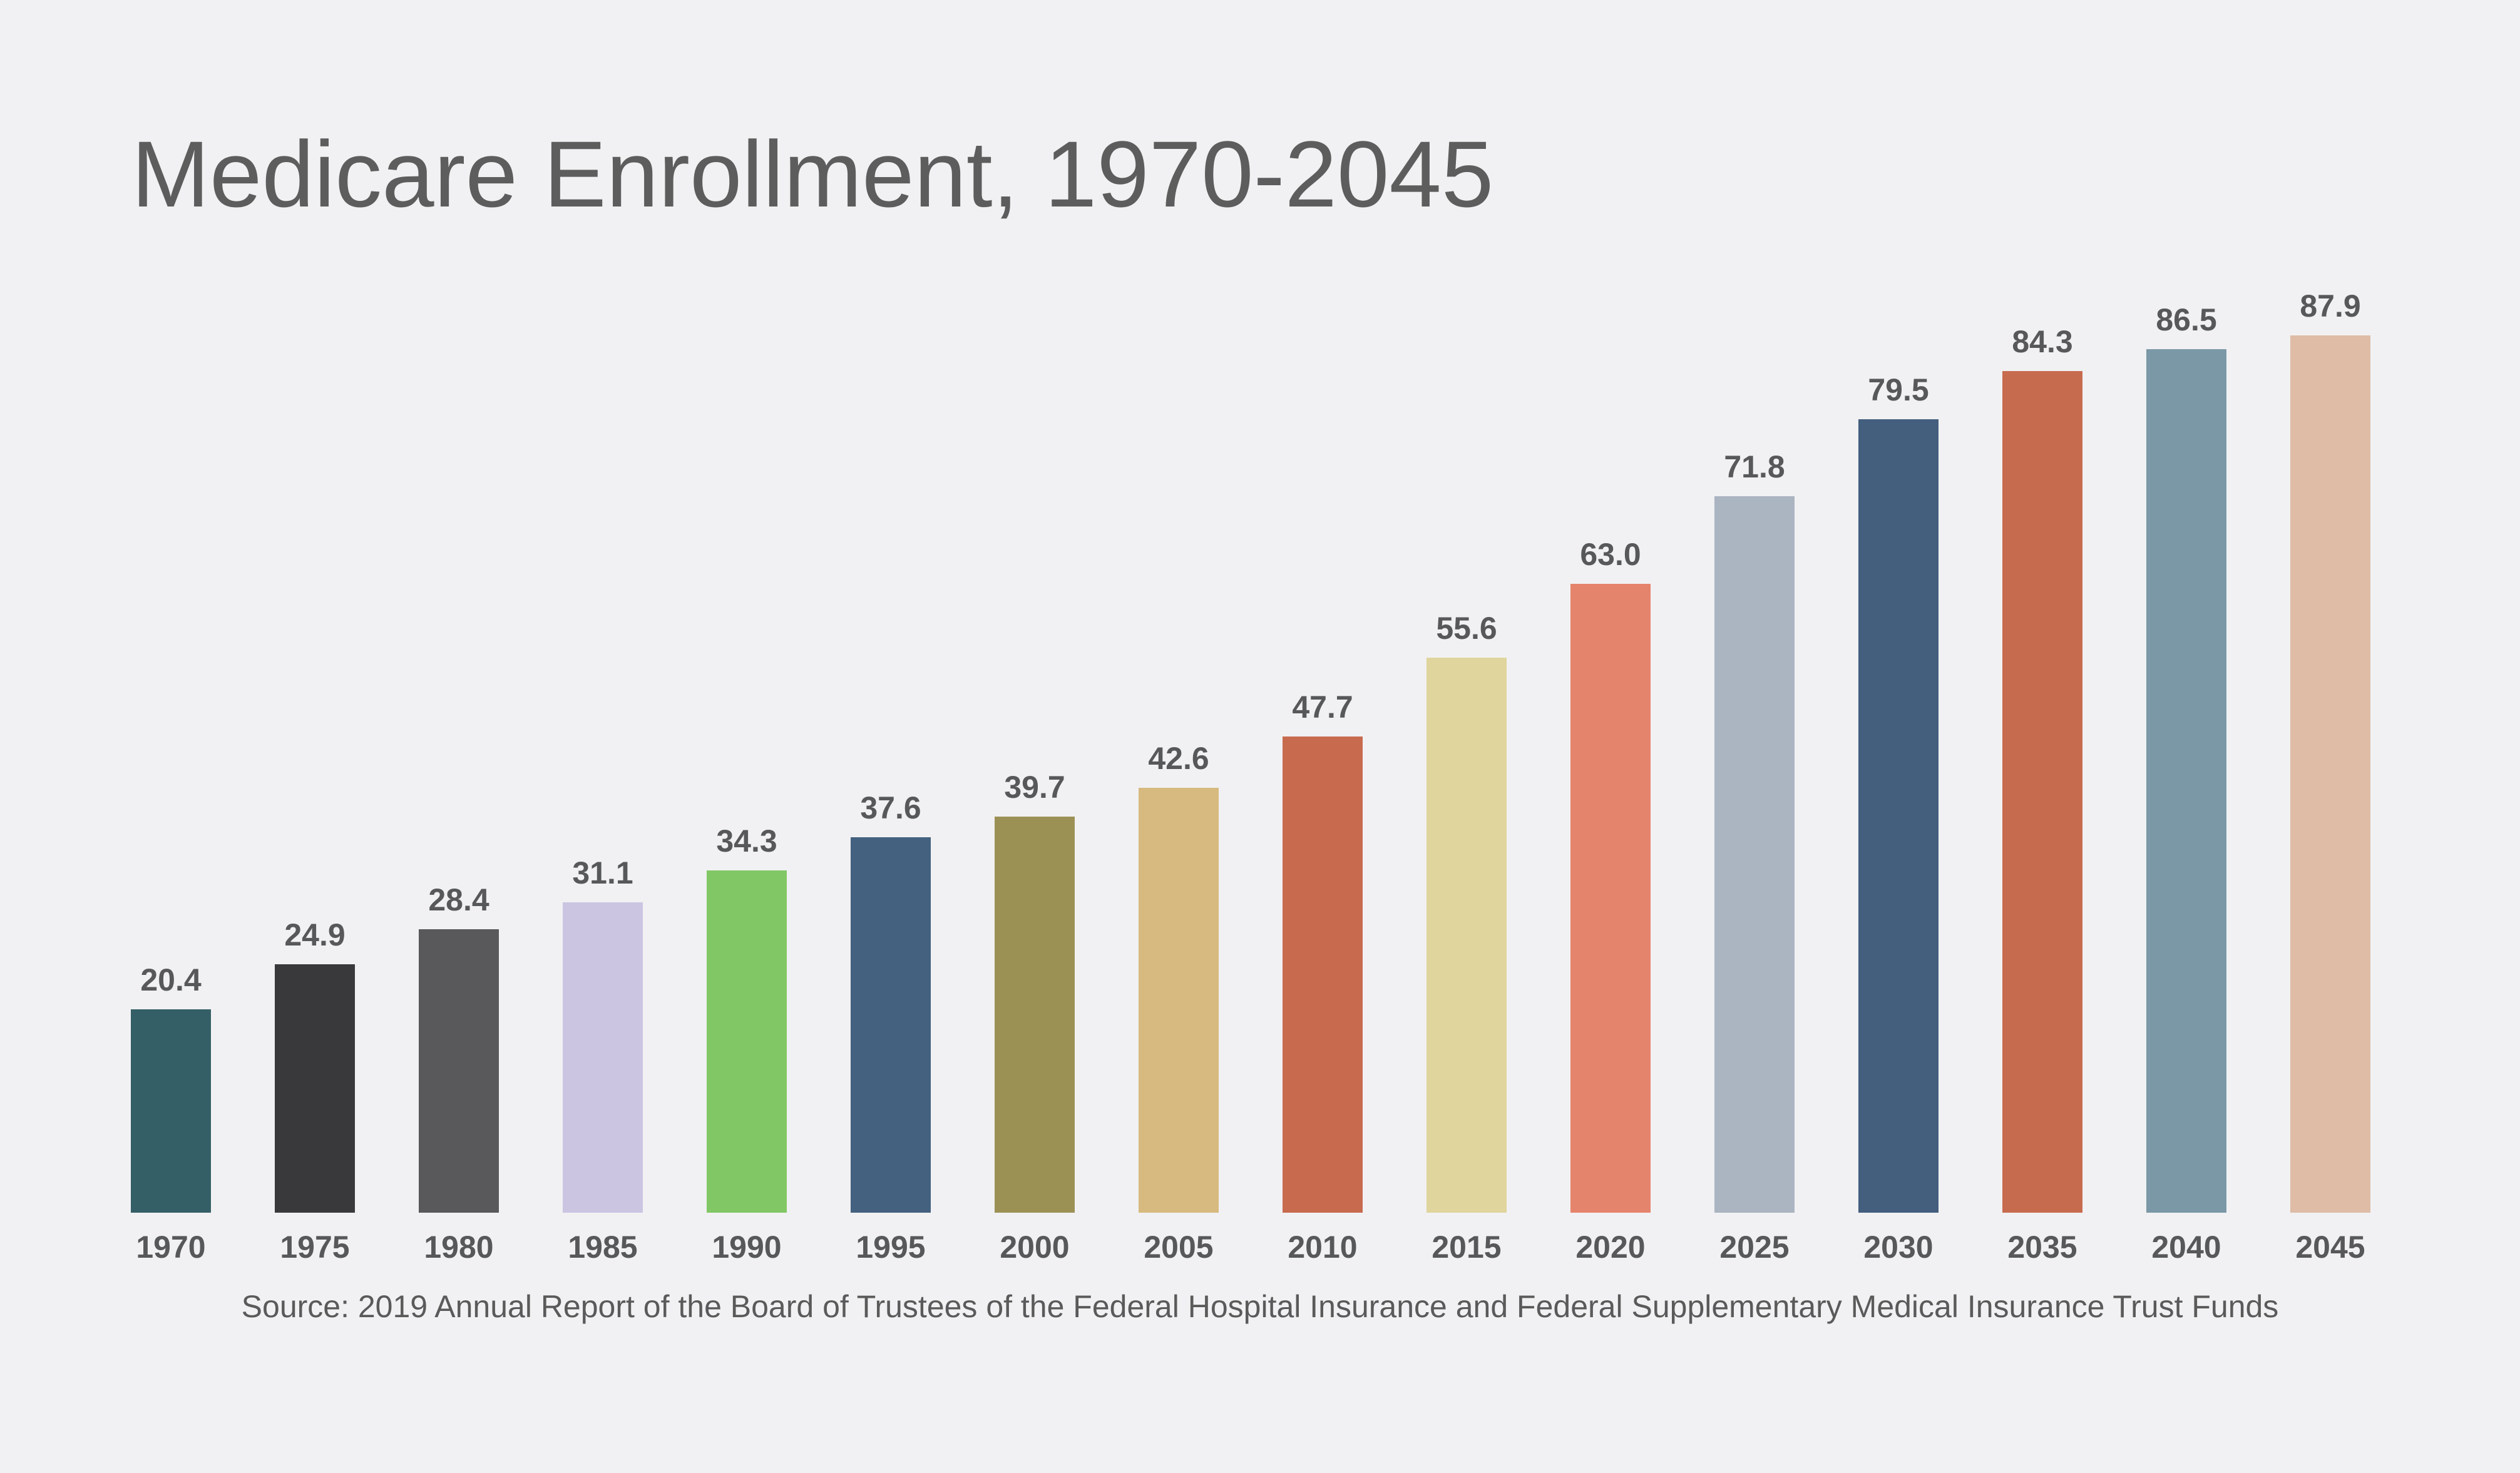 Image resolution: width=2520 pixels, height=1473 pixels. What do you see at coordinates (459, 748) in the screenshot?
I see `bar-column: 28.4 1980` at bounding box center [459, 748].